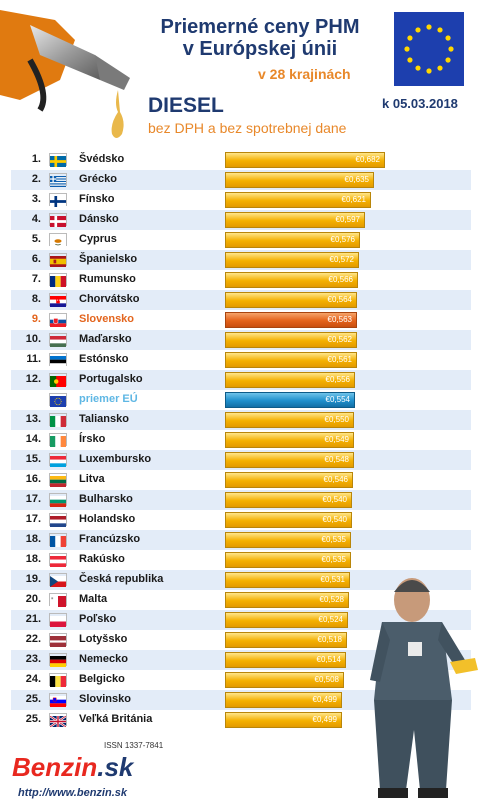  What do you see at coordinates (36, 299) in the screenshot?
I see `rank-label: 8.` at bounding box center [36, 299].